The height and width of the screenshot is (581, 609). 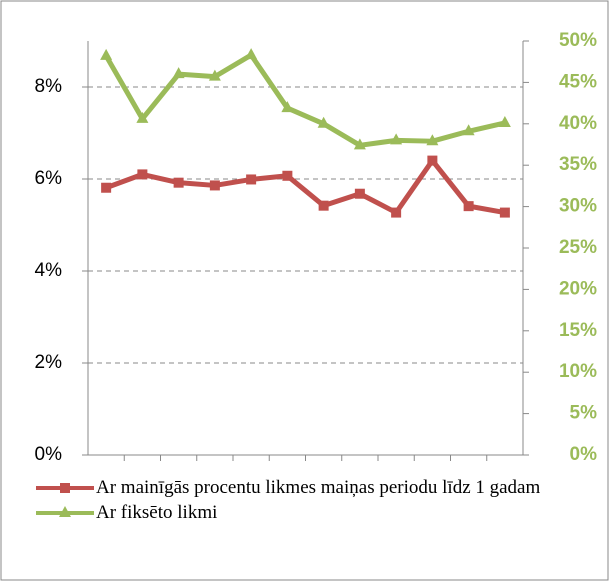 What do you see at coordinates (578, 371) in the screenshot?
I see `y2-tick-label: 10%` at bounding box center [578, 371].